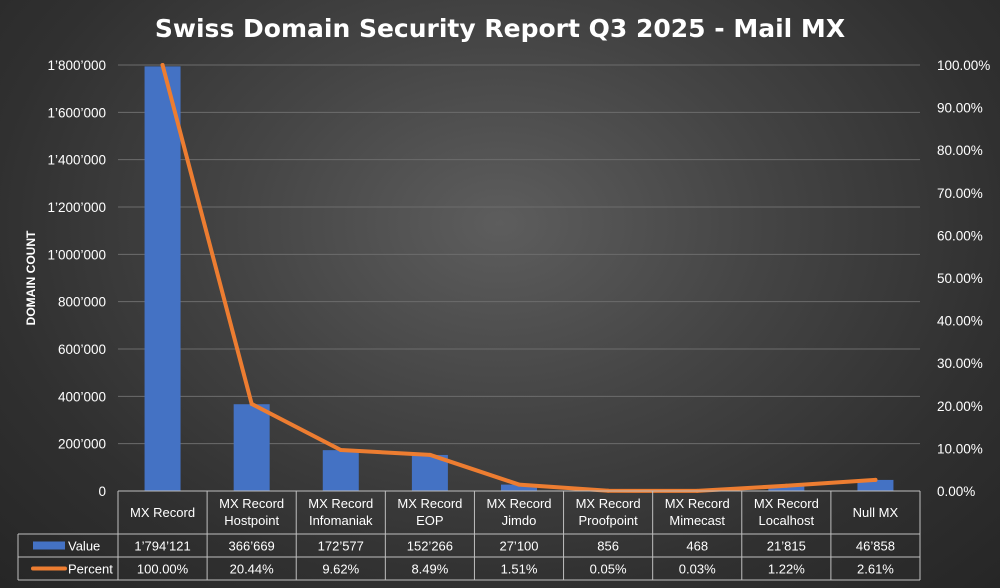 This screenshot has width=1000, height=588. Describe the element at coordinates (76, 65) in the screenshot. I see `y-tick-label: 1’800’000` at that location.